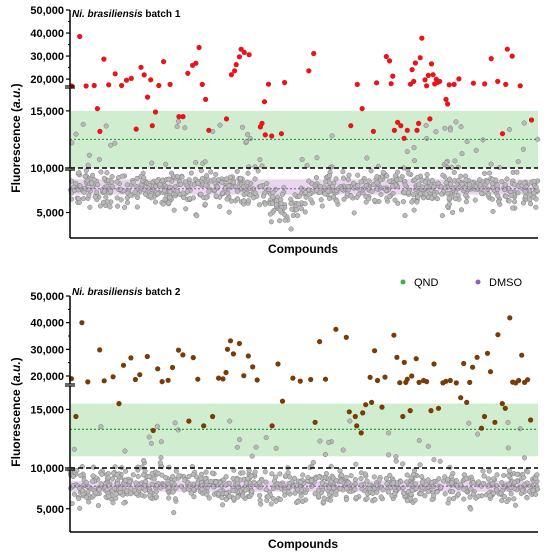 This screenshot has height=558, width=550. Describe the element at coordinates (47, 377) in the screenshot. I see `y-tick-label: 20,000` at that location.